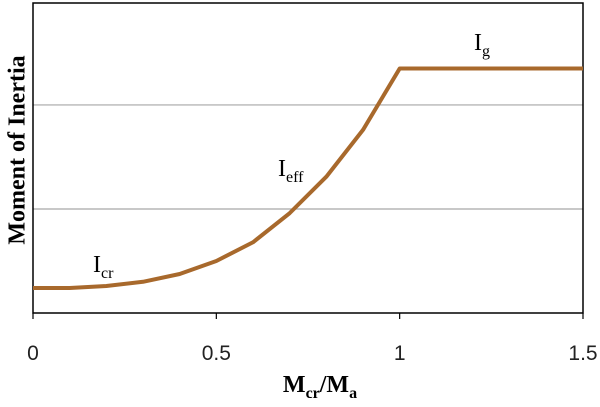 This screenshot has height=407, width=600. I want to click on x-tick-label: 0, so click(33, 353).